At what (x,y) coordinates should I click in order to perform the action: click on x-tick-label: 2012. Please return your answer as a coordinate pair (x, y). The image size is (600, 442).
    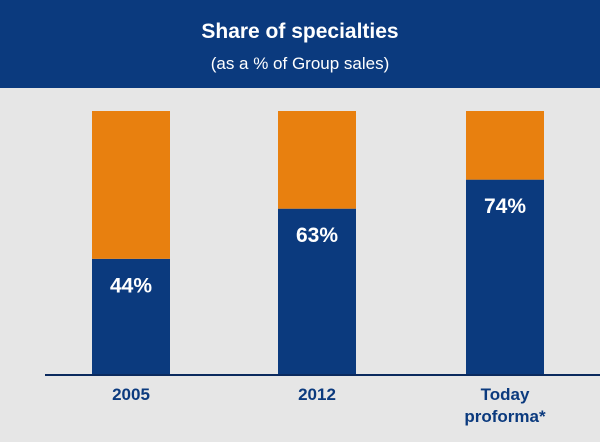
    Looking at the image, I should click on (317, 394).